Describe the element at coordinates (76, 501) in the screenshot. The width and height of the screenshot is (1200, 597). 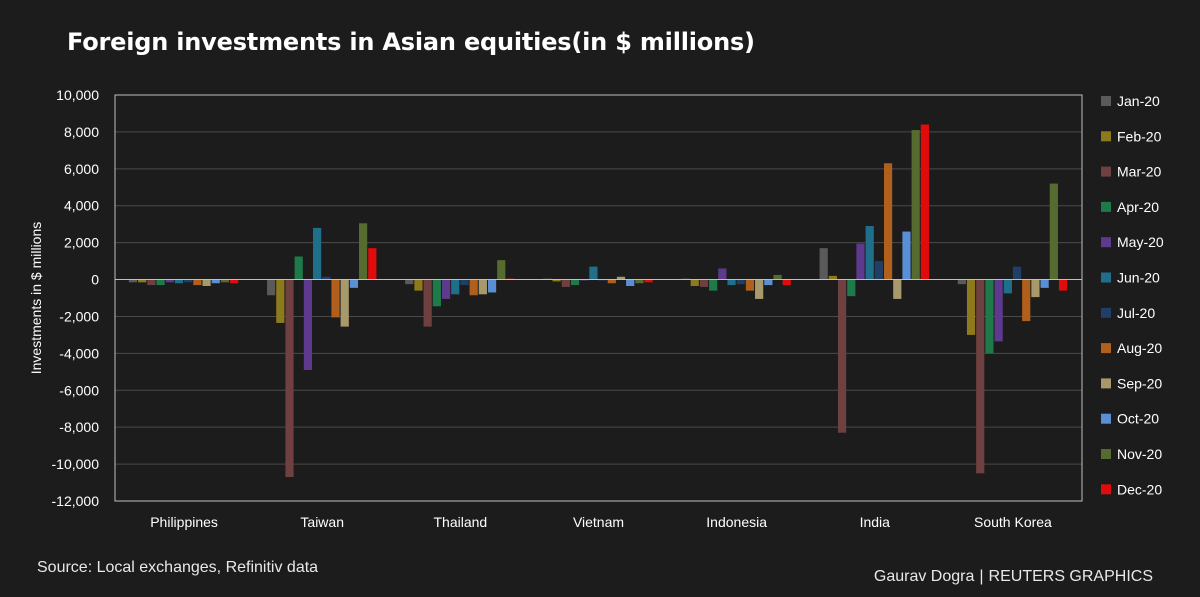
I see `y-tick-label: -12,000` at that location.